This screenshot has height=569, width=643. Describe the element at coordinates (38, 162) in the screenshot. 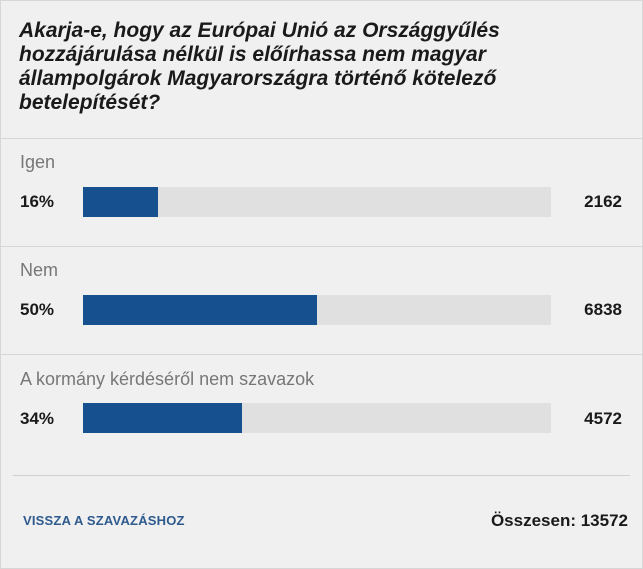

I see `option-label: Igen` at that location.